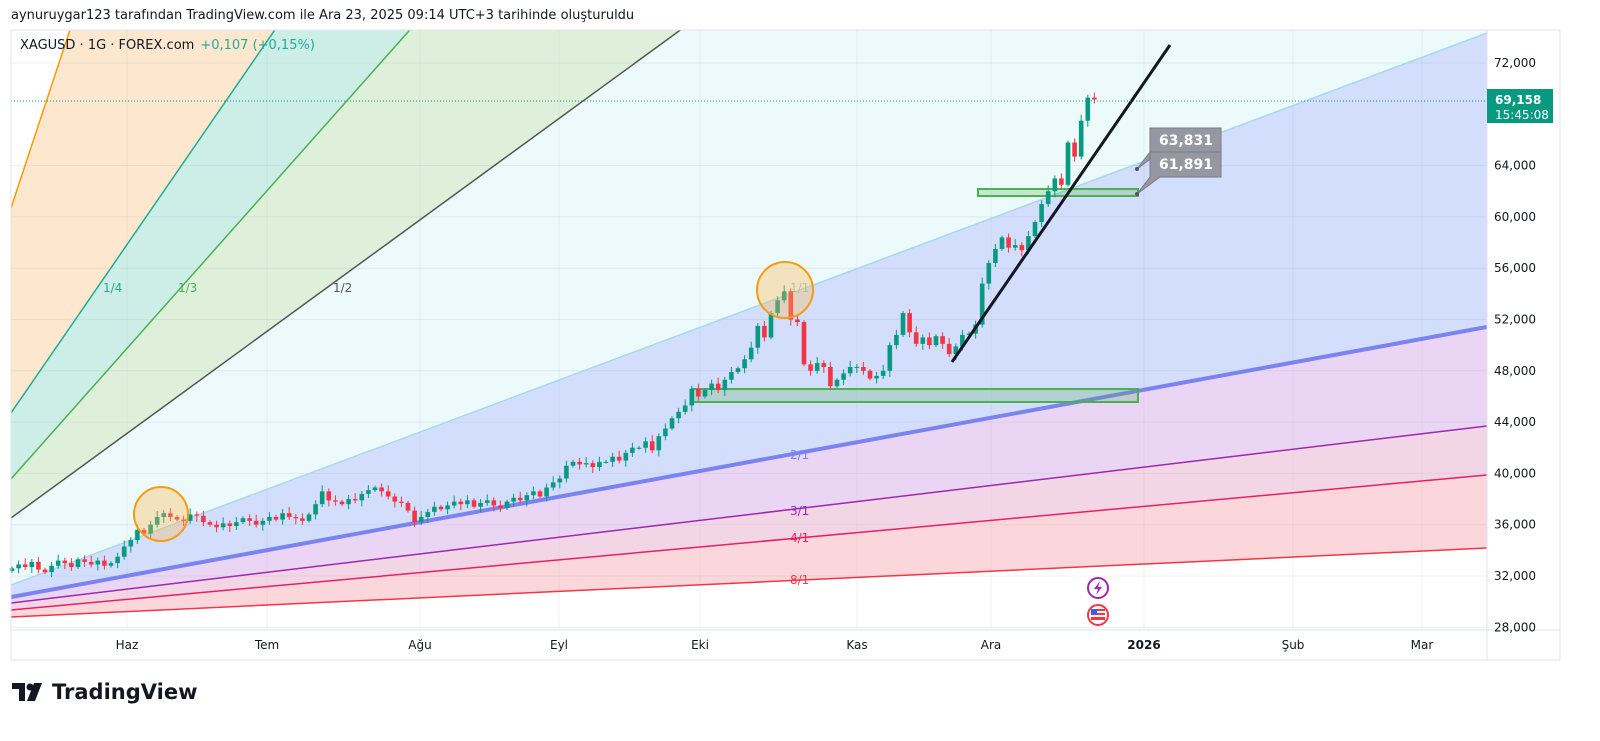 The height and width of the screenshot is (741, 1600). I want to click on tradingview-logo: TradingView, so click(104, 692).